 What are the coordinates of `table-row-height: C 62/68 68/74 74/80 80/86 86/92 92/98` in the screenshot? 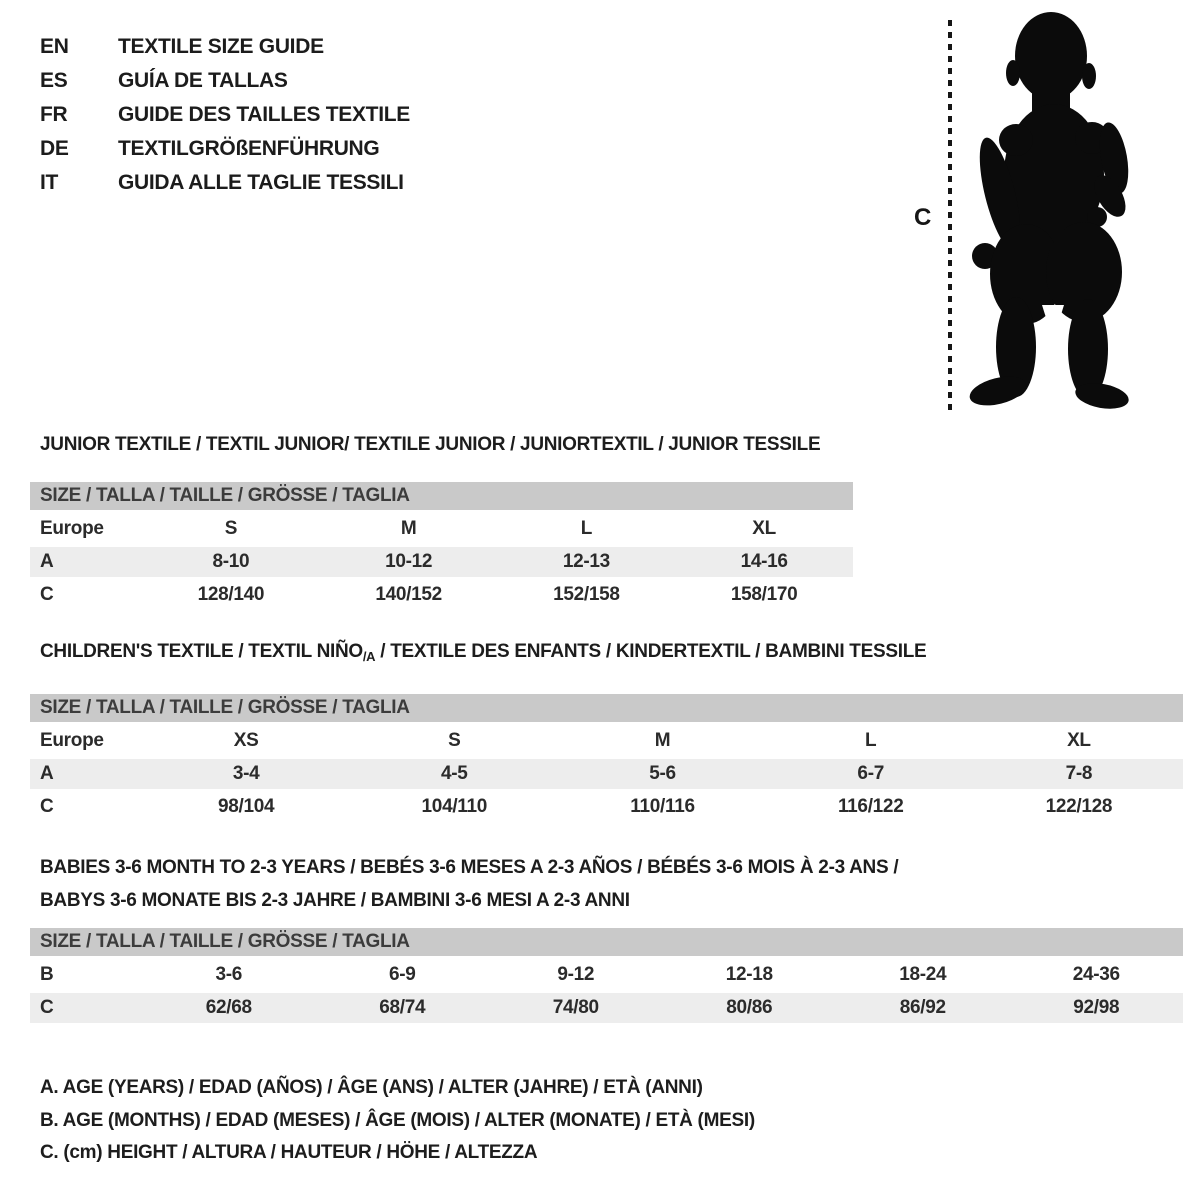 It's located at (606, 1008).